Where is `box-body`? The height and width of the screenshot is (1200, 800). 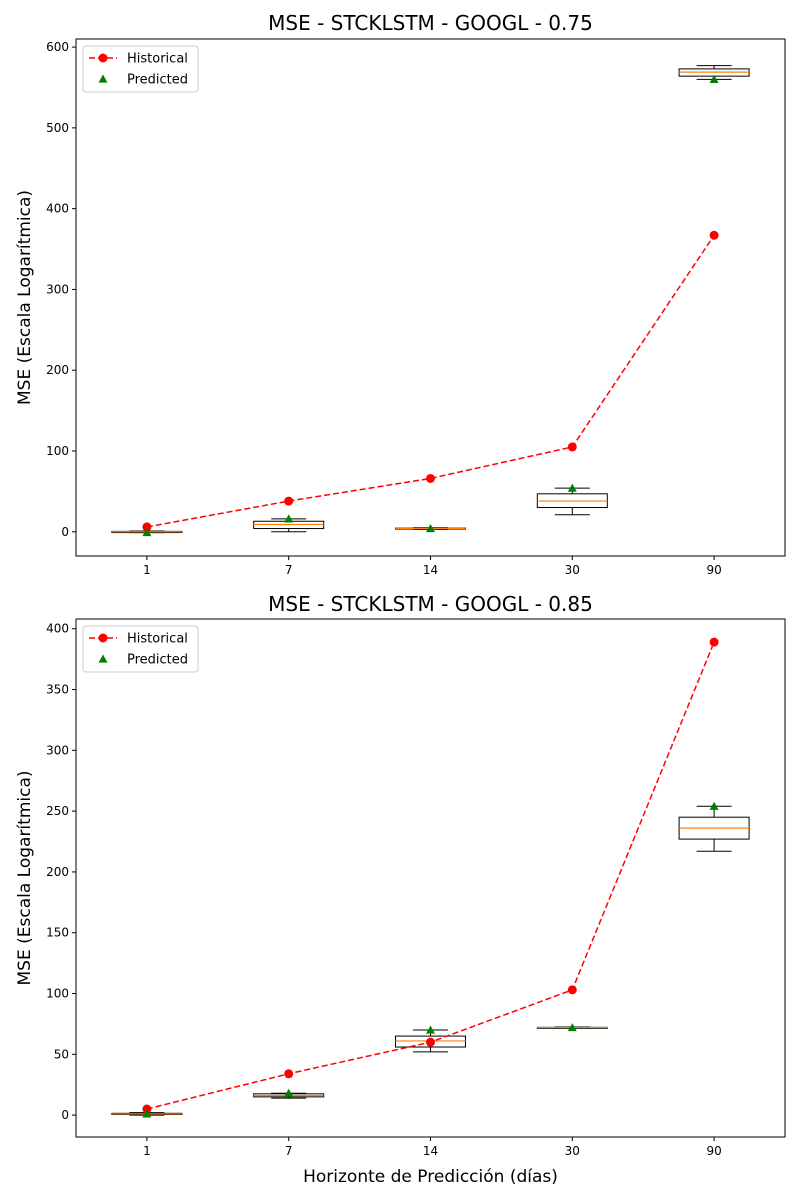 box-body is located at coordinates (430, 1041).